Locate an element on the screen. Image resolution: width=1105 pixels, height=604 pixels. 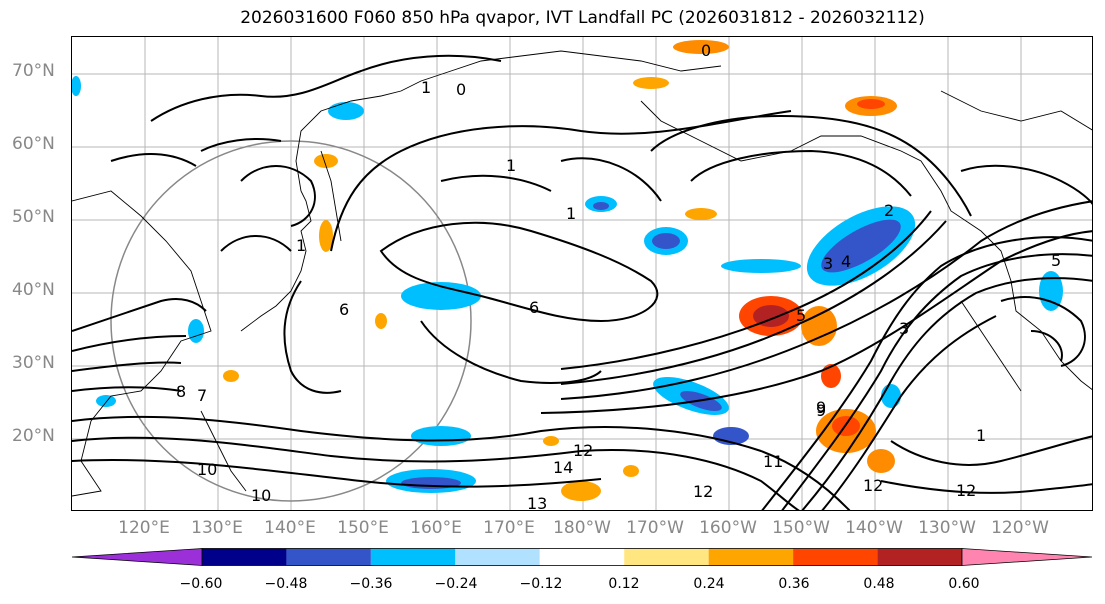
lon-label-150w: 150°W is located at coordinates (801, 528).